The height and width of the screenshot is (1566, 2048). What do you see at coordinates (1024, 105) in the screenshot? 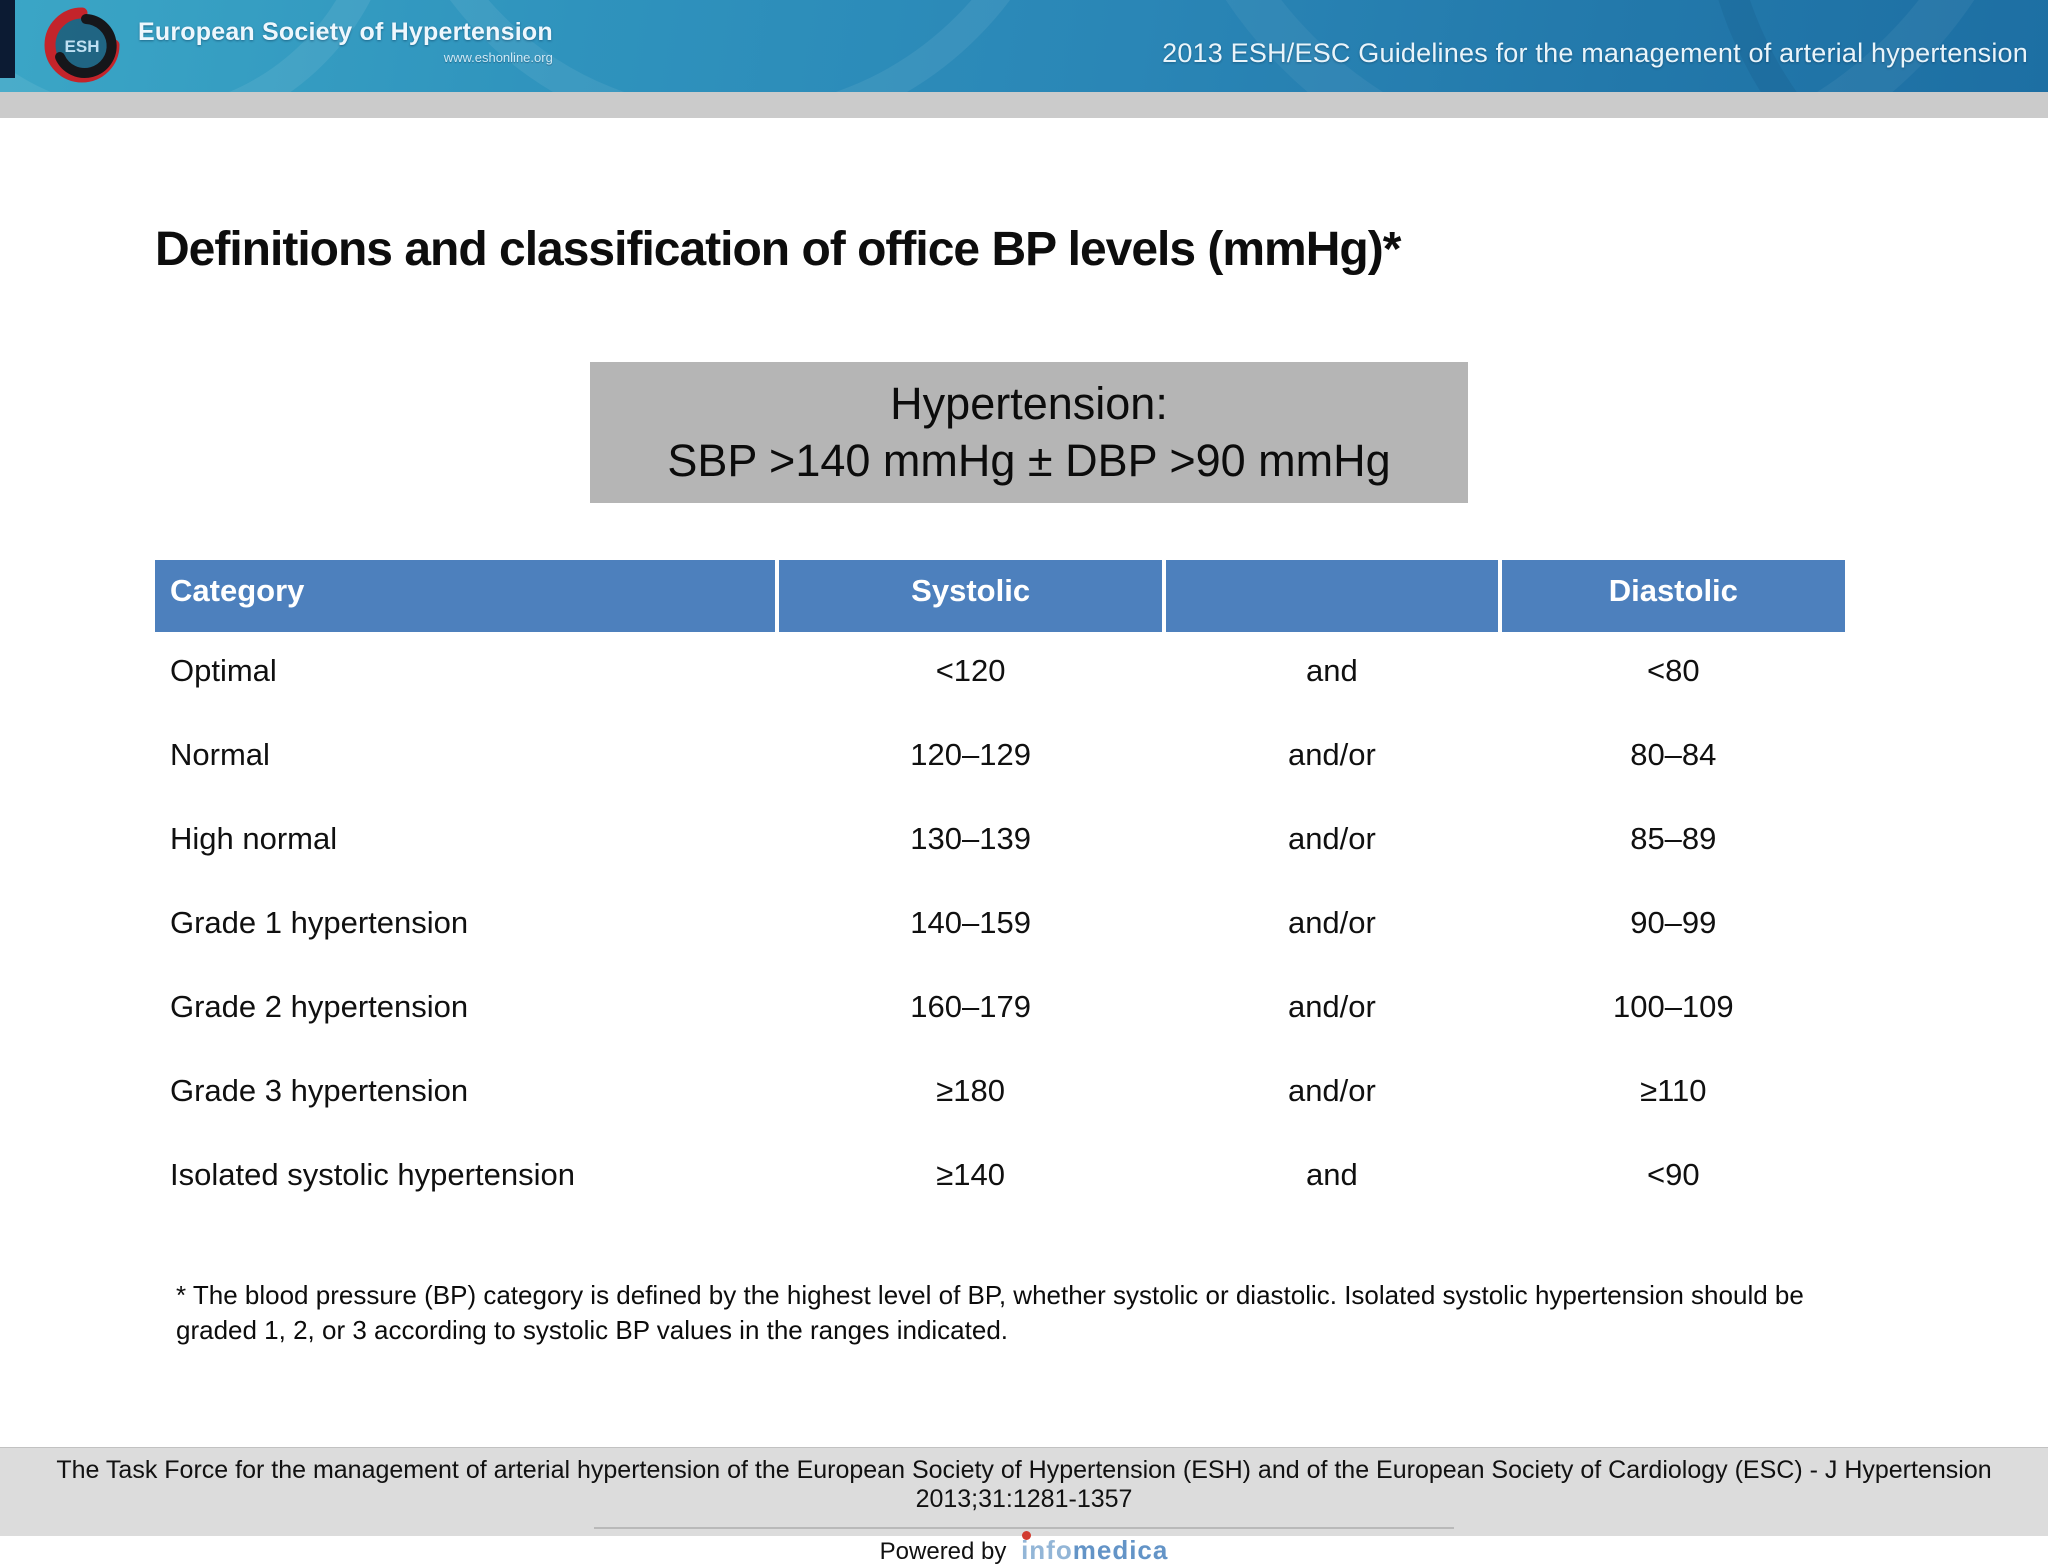
I see `banner-underline-bar` at bounding box center [1024, 105].